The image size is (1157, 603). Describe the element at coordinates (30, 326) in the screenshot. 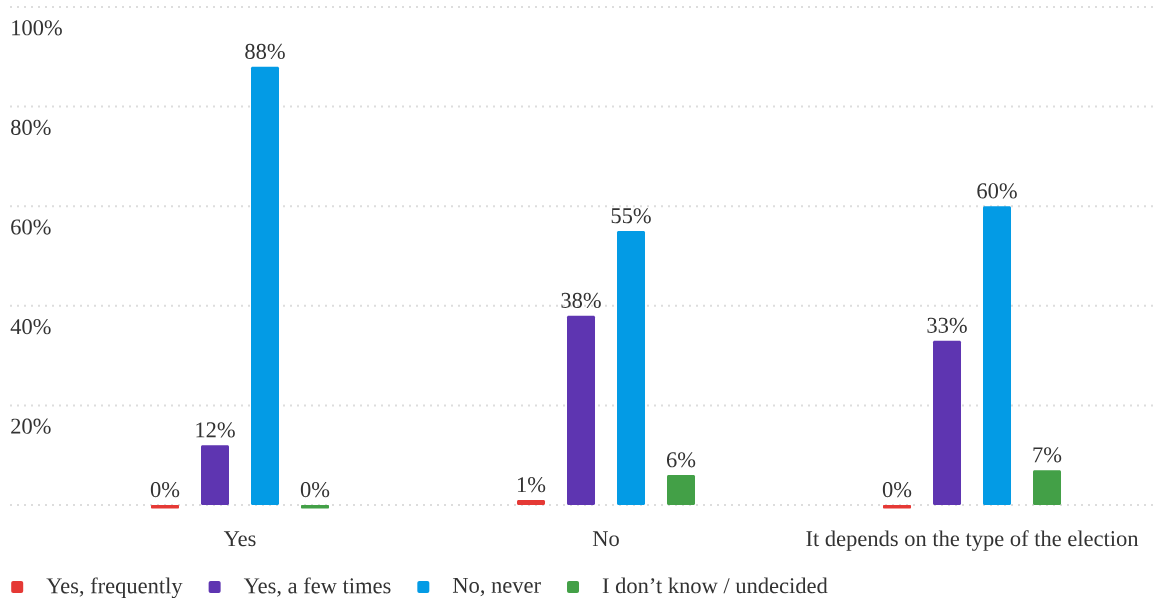

I see `y-tick-label: 40%` at that location.